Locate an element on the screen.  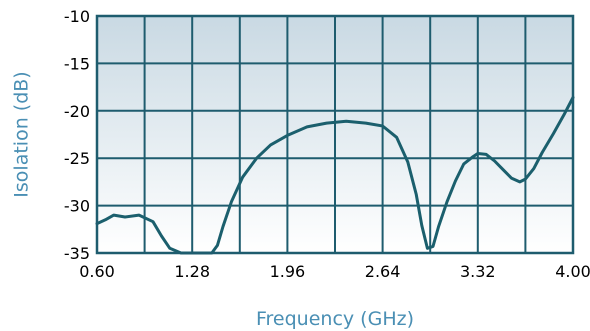
x-tick-label: 1.28 is located at coordinates (192, 271).